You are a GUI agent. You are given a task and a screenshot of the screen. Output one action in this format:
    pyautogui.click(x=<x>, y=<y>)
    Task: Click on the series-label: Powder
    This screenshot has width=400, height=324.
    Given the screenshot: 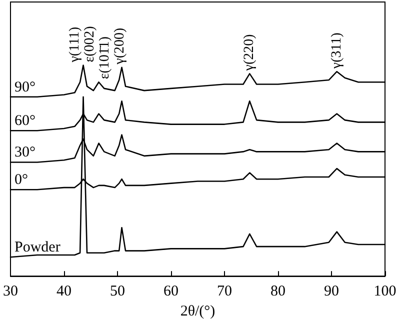 What is the action you would take?
    pyautogui.click(x=37, y=248)
    